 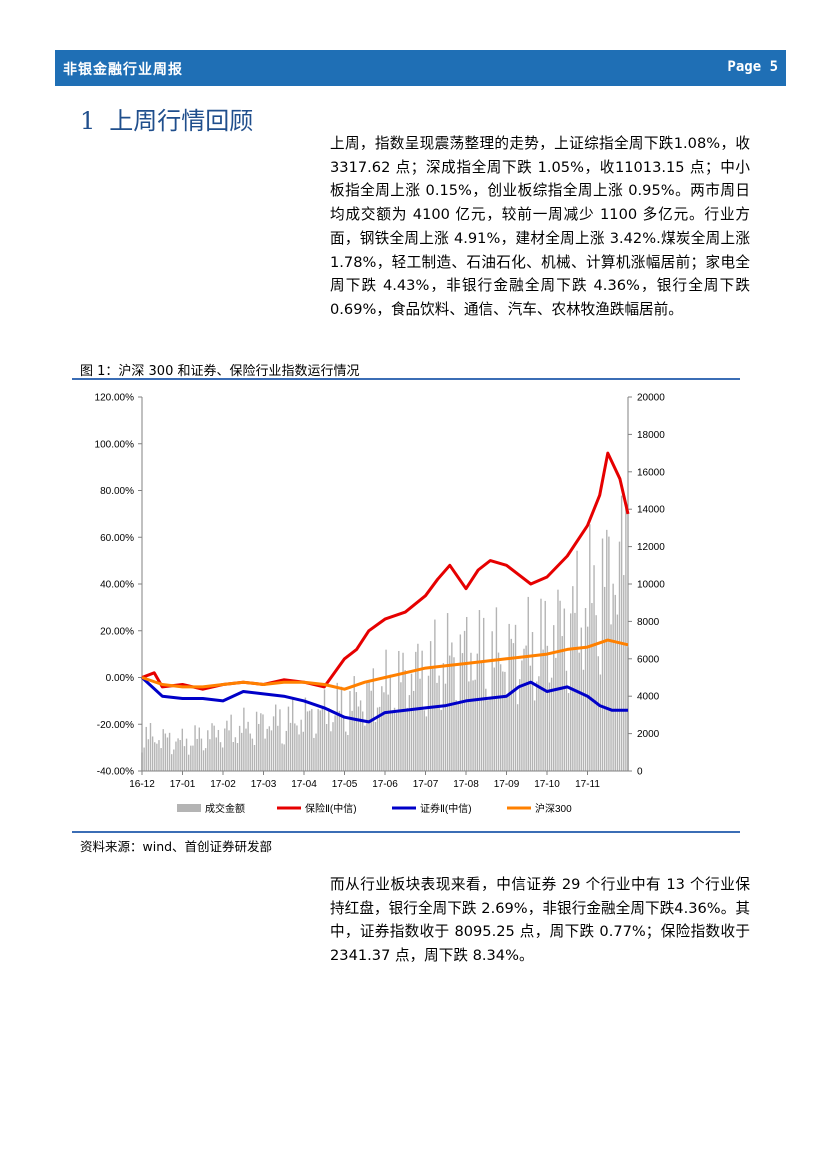 I want to click on left-axis-tick-label: -40.00%, so click(x=115, y=772).